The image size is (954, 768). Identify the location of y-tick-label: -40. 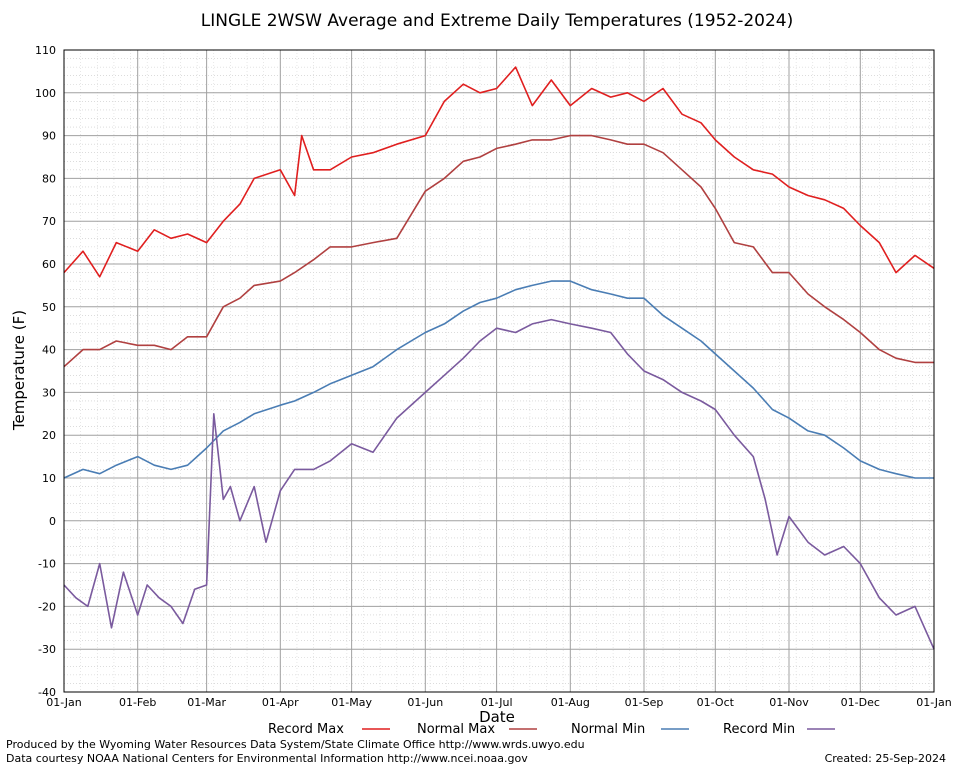
(47, 692).